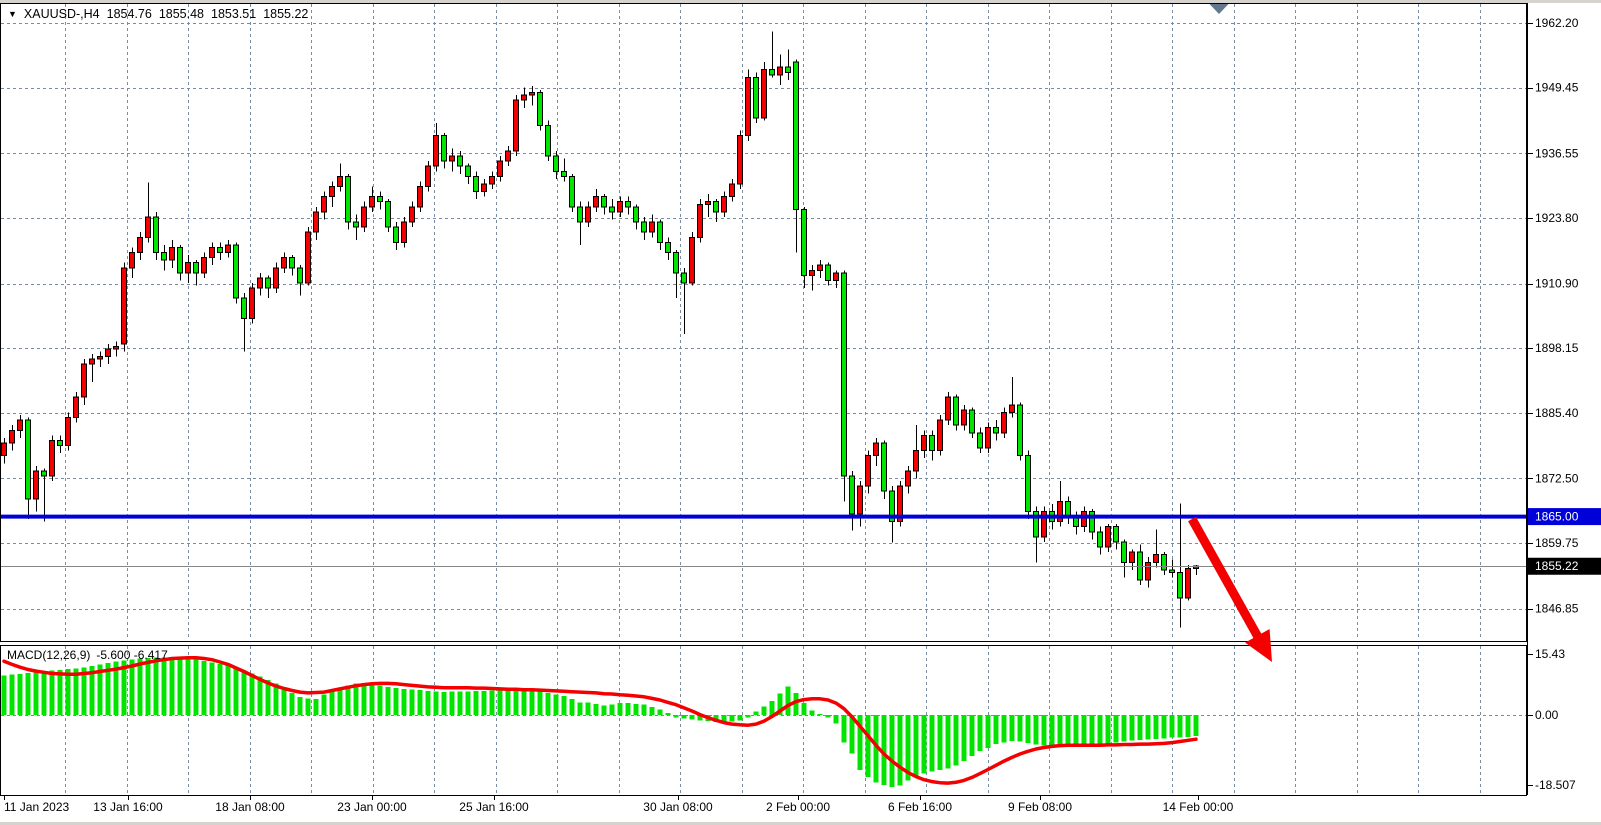 This screenshot has width=1601, height=825. I want to click on trend-arrow, so click(1230, 589).